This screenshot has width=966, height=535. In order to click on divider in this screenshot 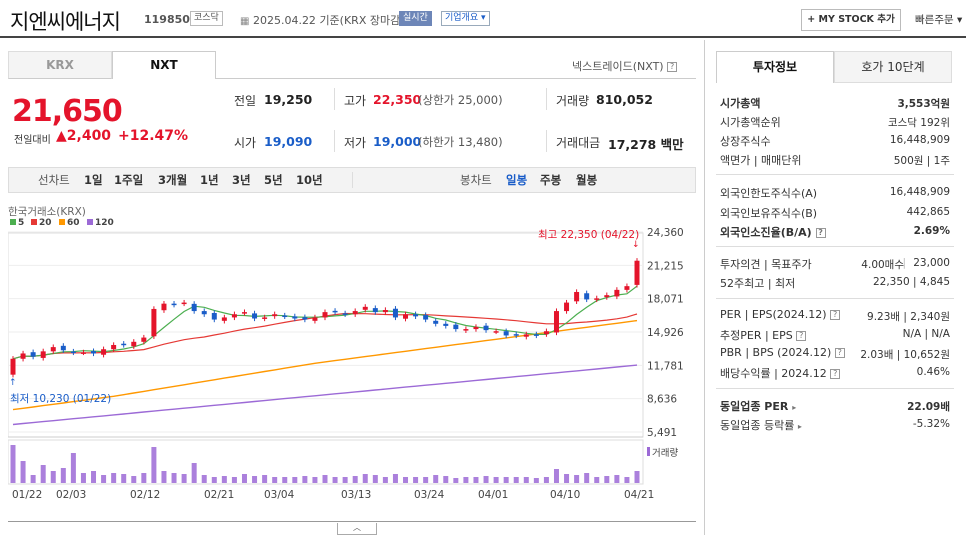, I will do `click(546, 141)`.